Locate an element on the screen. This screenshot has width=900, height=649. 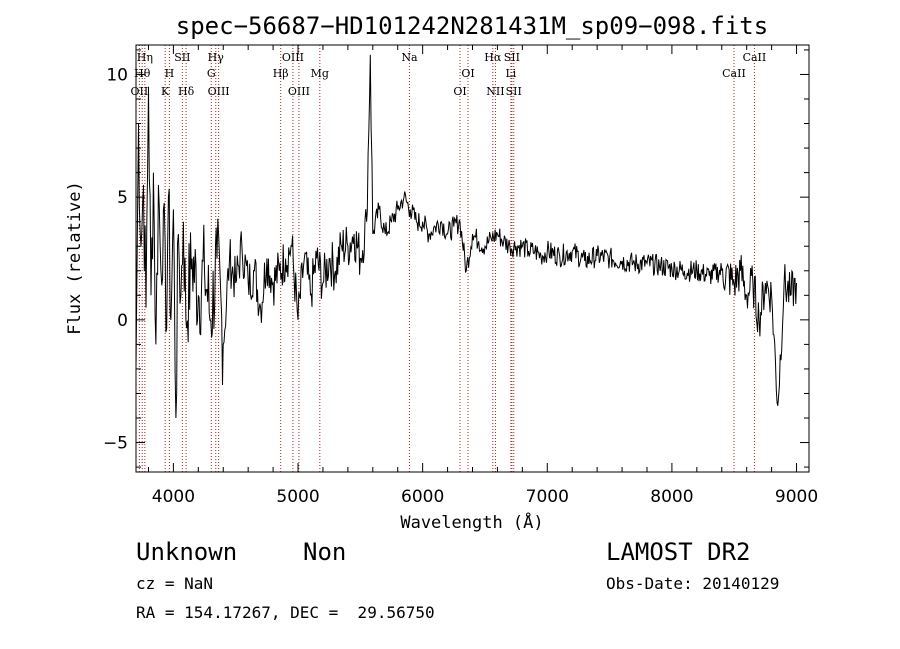
marker-label-6: Hδ is located at coordinates (186, 91).